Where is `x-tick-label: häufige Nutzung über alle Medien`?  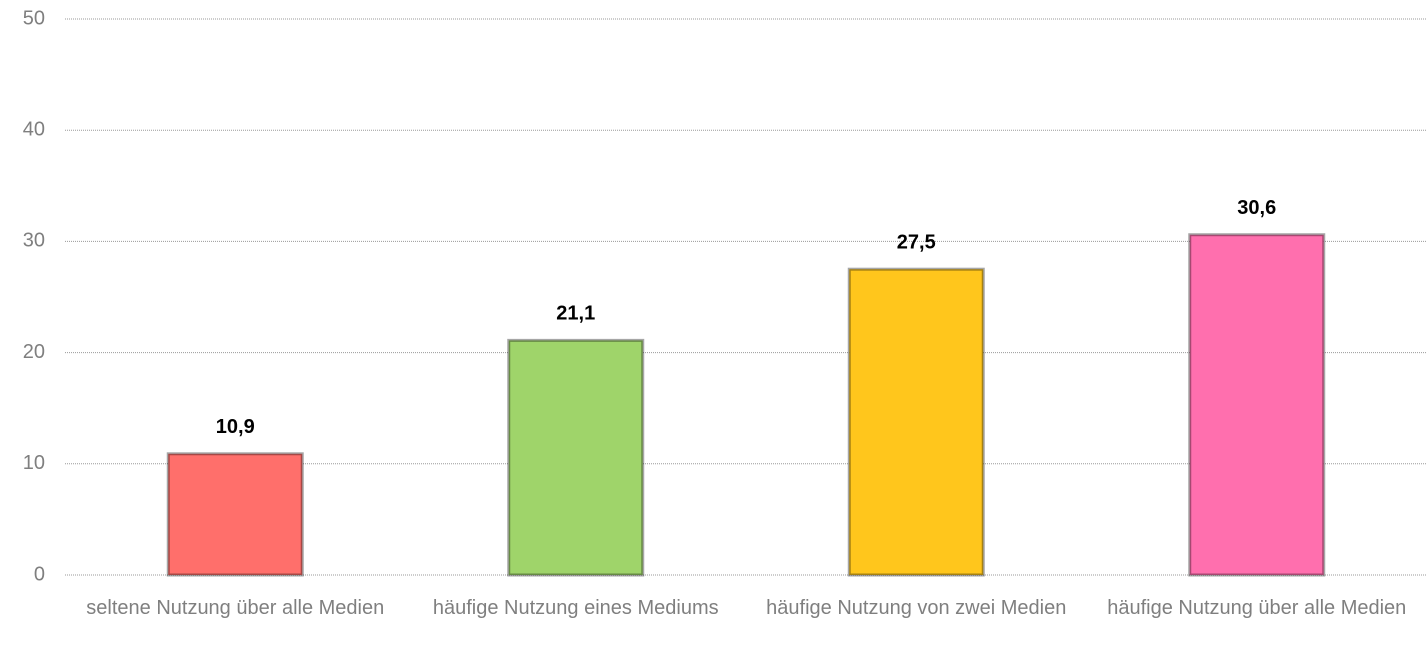 x-tick-label: häufige Nutzung über alle Medien is located at coordinates (1257, 608).